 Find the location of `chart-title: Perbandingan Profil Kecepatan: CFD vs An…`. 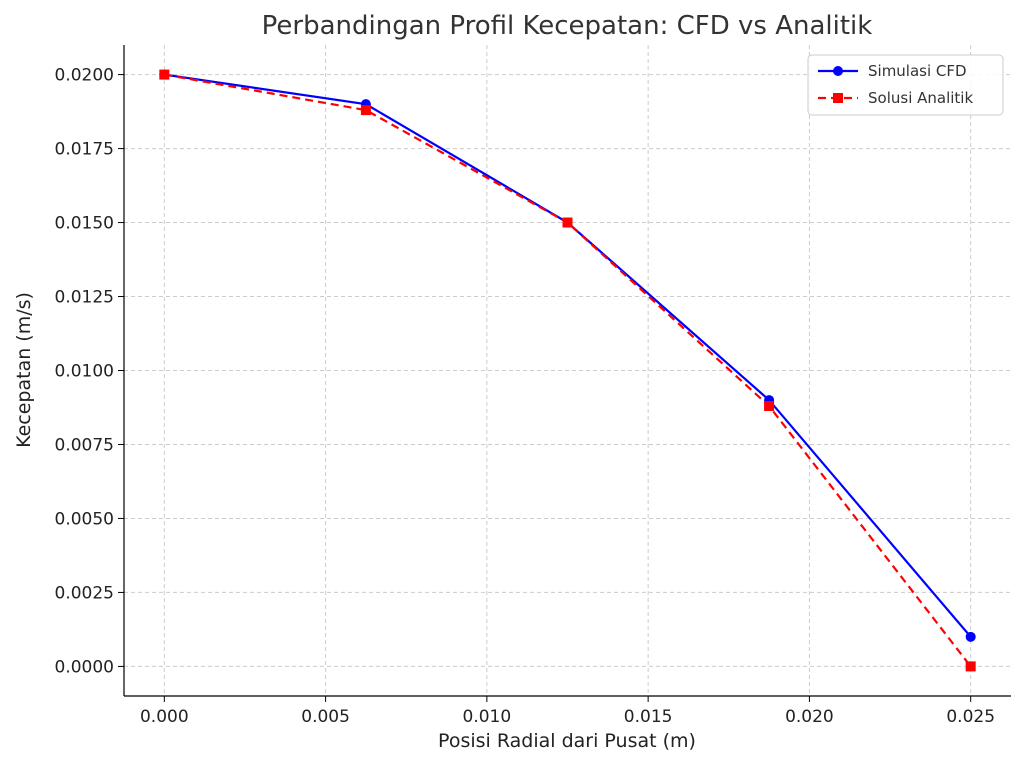

chart-title: Perbandingan Profil Kecepatan: CFD vs An… is located at coordinates (567, 26).